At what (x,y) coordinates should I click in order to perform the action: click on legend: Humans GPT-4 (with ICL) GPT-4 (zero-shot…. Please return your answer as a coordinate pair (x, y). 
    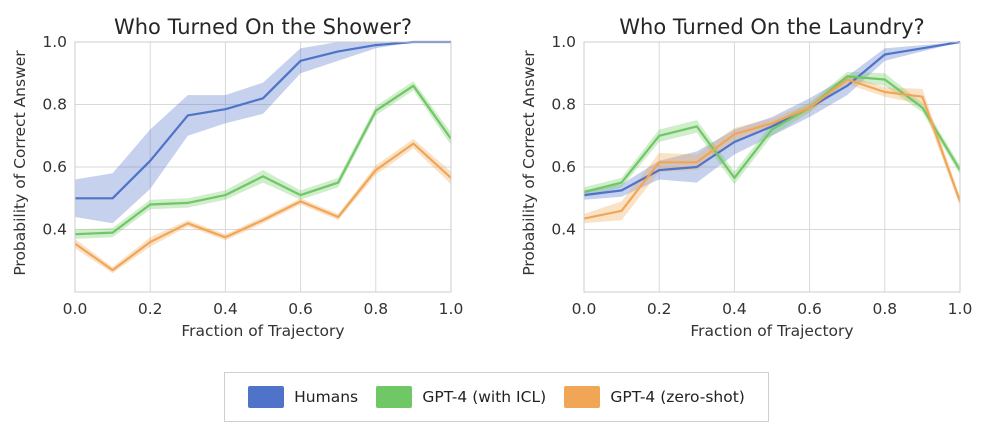
    Looking at the image, I should click on (496, 397).